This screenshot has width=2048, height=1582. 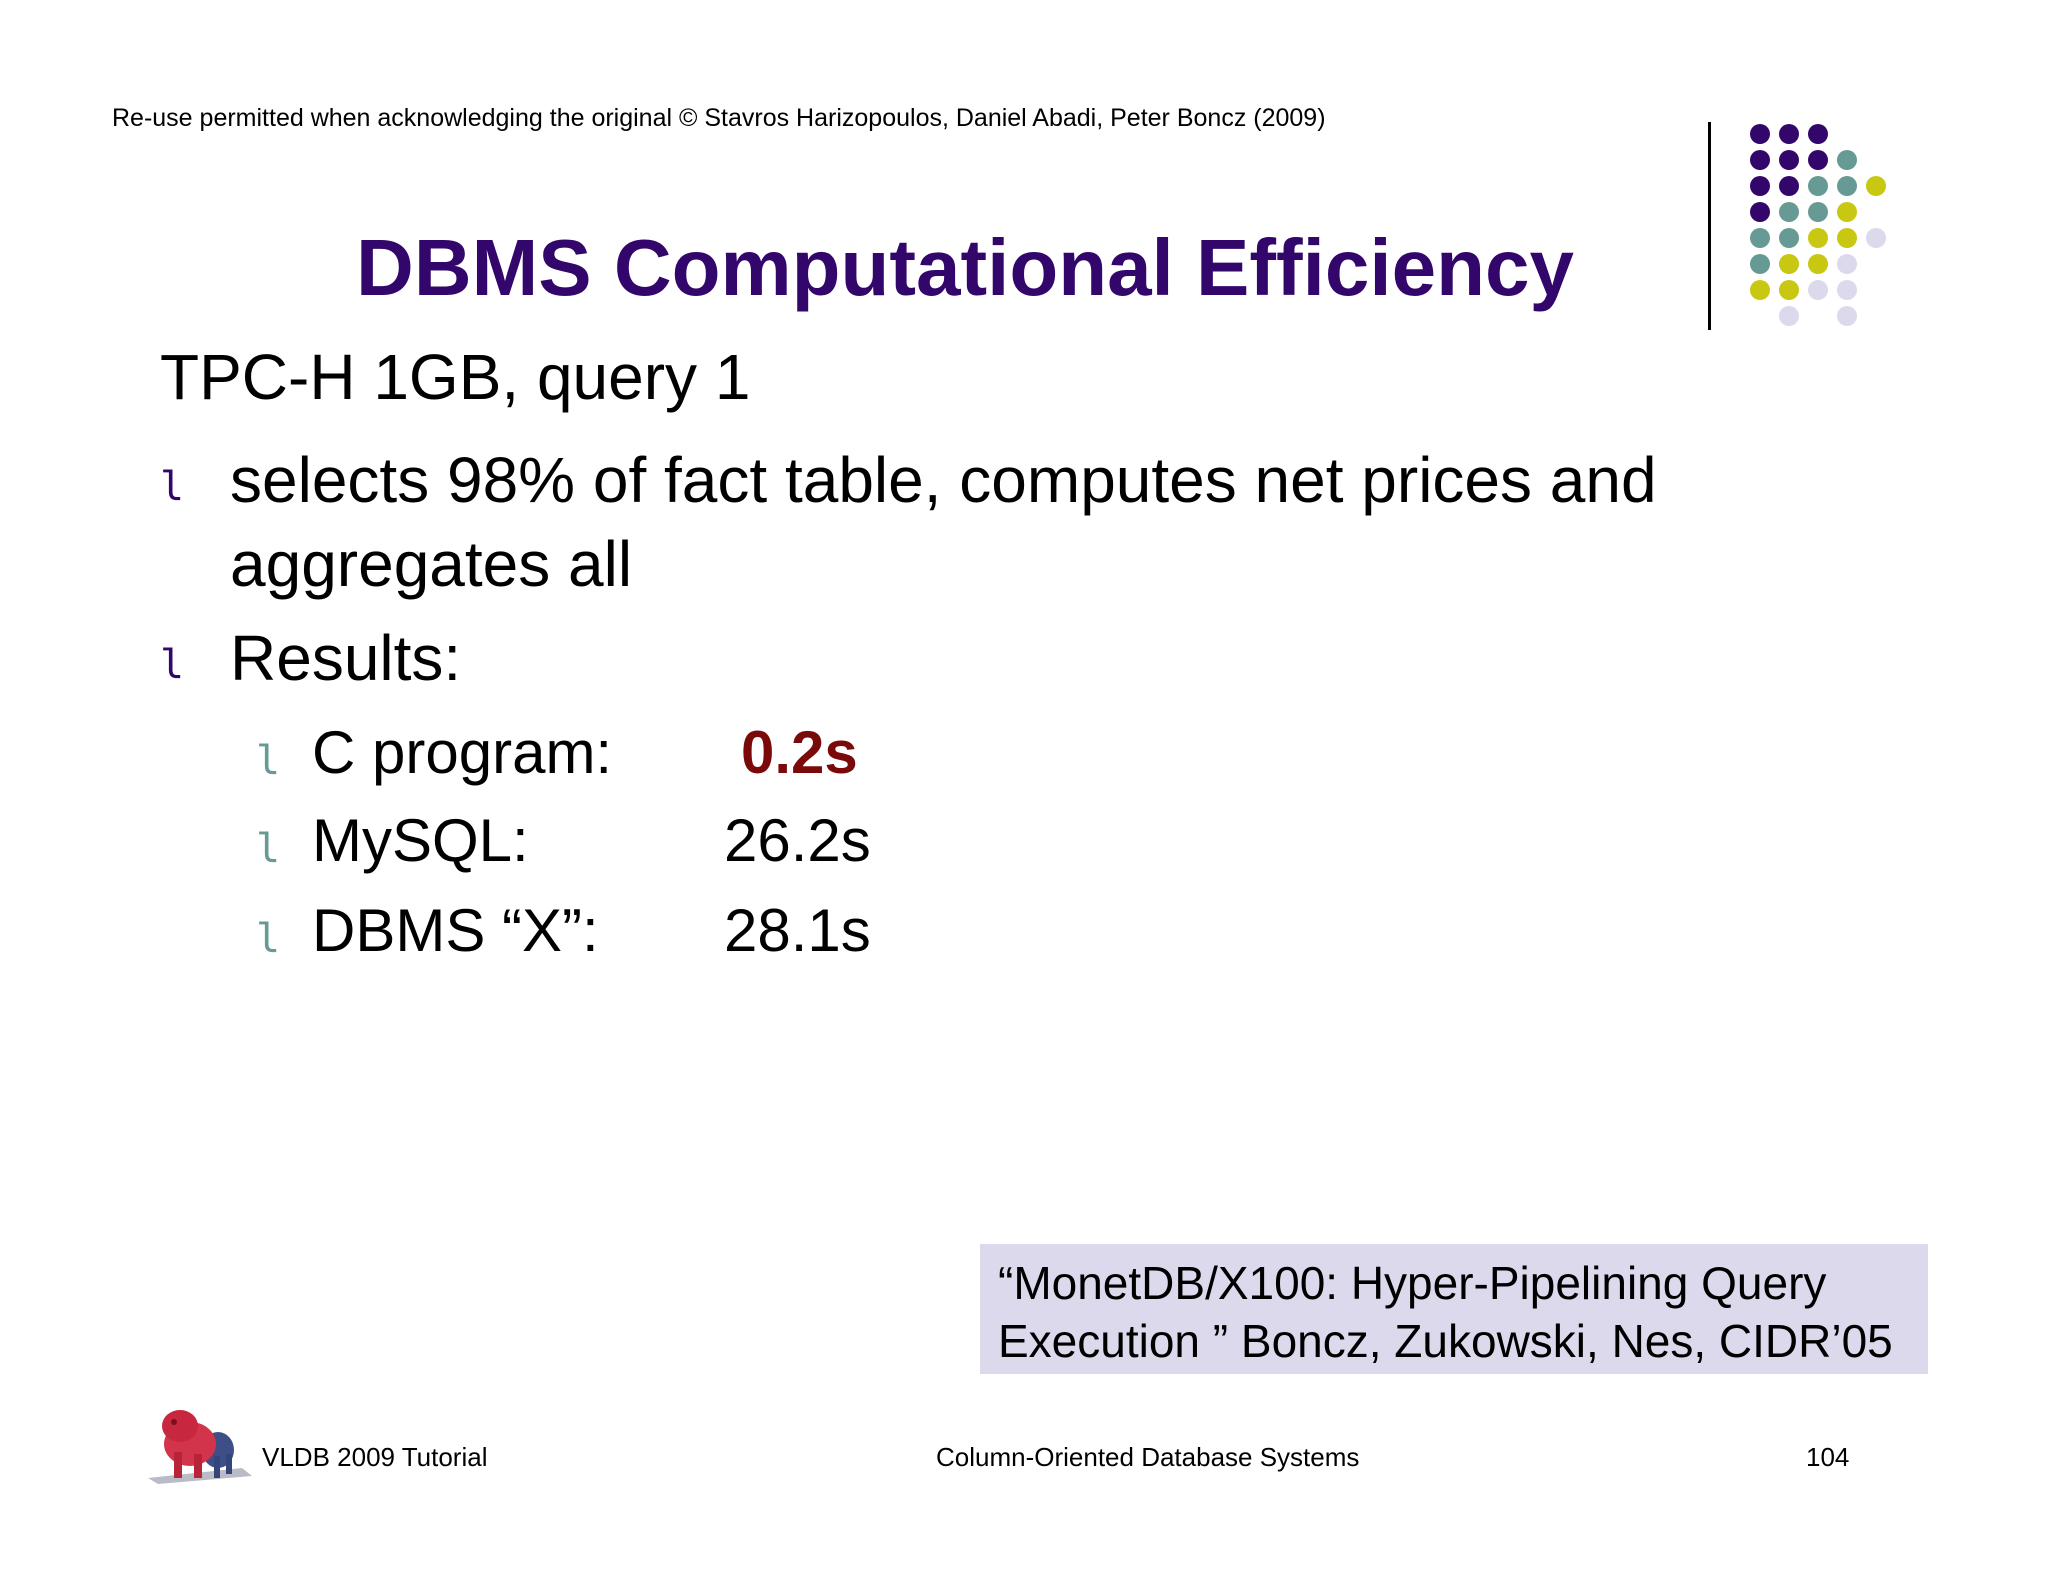 What do you see at coordinates (455, 377) in the screenshot?
I see `body-heading: TPC-H 1GB, query 1` at bounding box center [455, 377].